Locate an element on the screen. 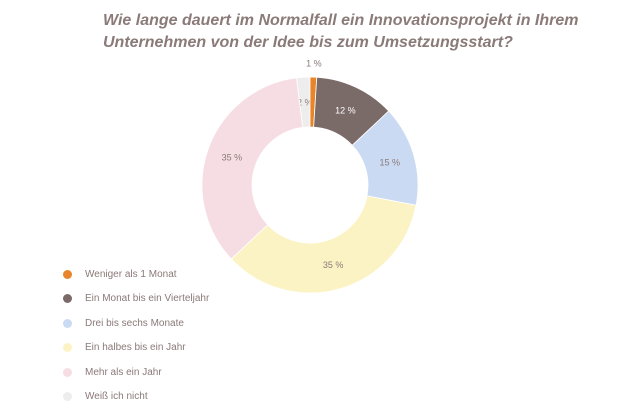 This screenshot has width=620, height=413. legend-item: Drei bis sechs Monate is located at coordinates (136, 323).